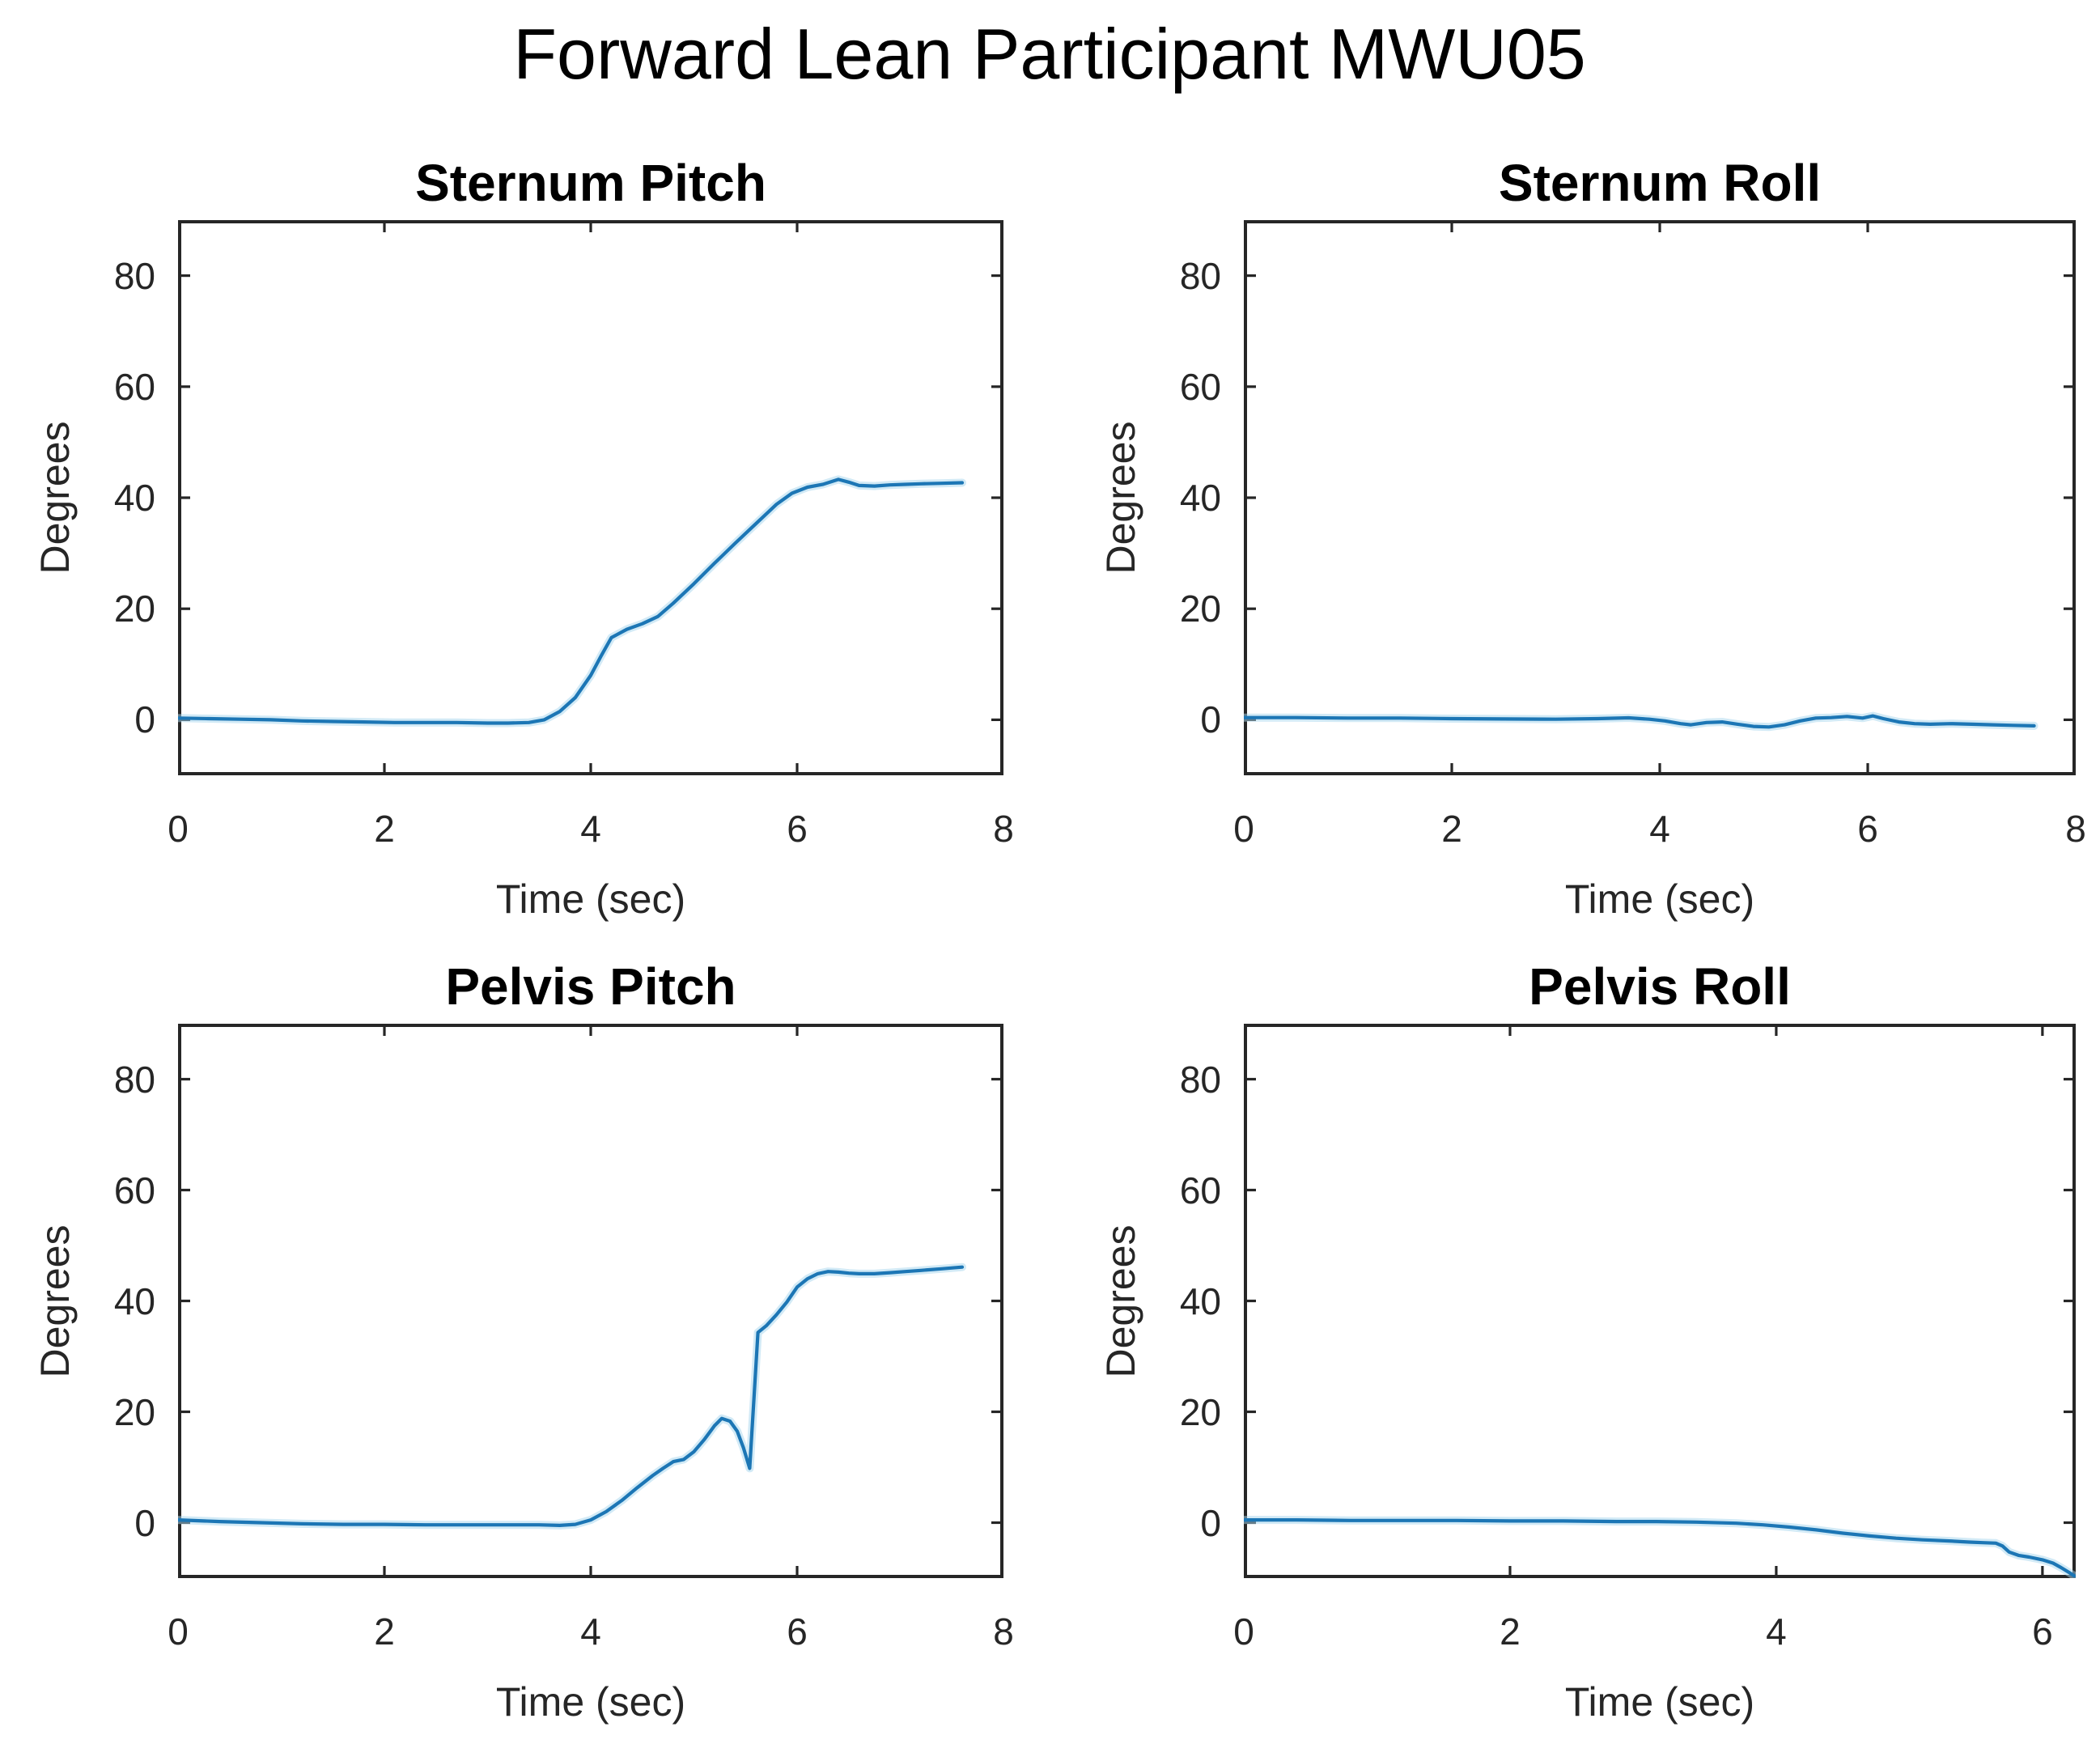 The image size is (2100, 1761). I want to click on subplot-title: Sternum Pitch, so click(590, 183).